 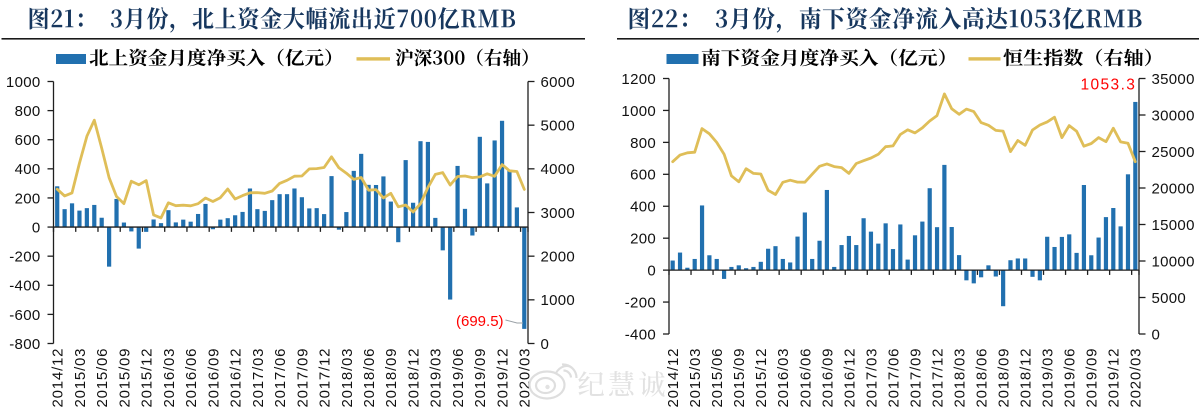 What do you see at coordinates (1173, 225) in the screenshot?
I see `svg-text: 15000` at bounding box center [1173, 225].